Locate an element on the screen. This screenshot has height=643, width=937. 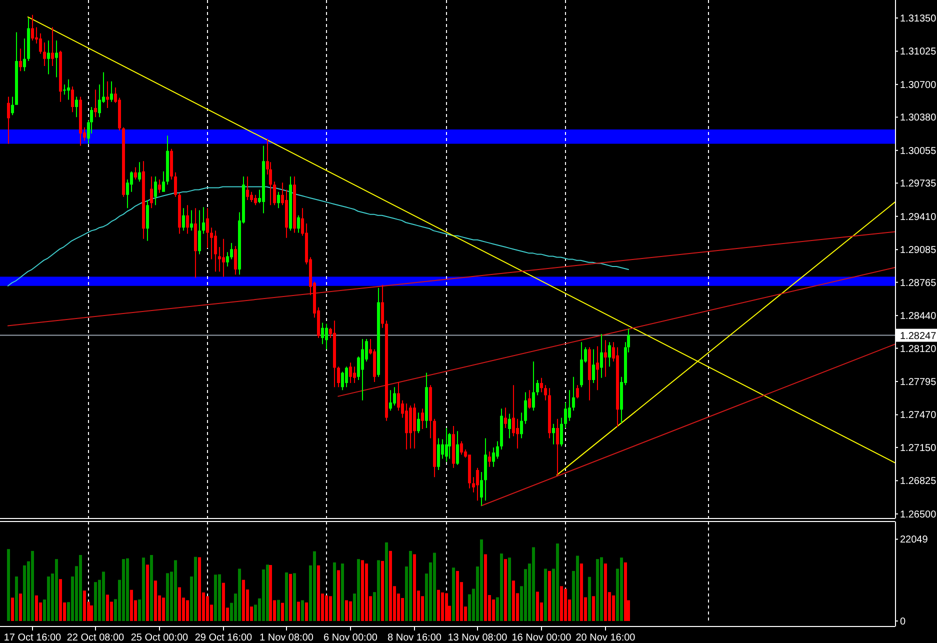
ref-line-label: 1.28247 is located at coordinates (918, 336).